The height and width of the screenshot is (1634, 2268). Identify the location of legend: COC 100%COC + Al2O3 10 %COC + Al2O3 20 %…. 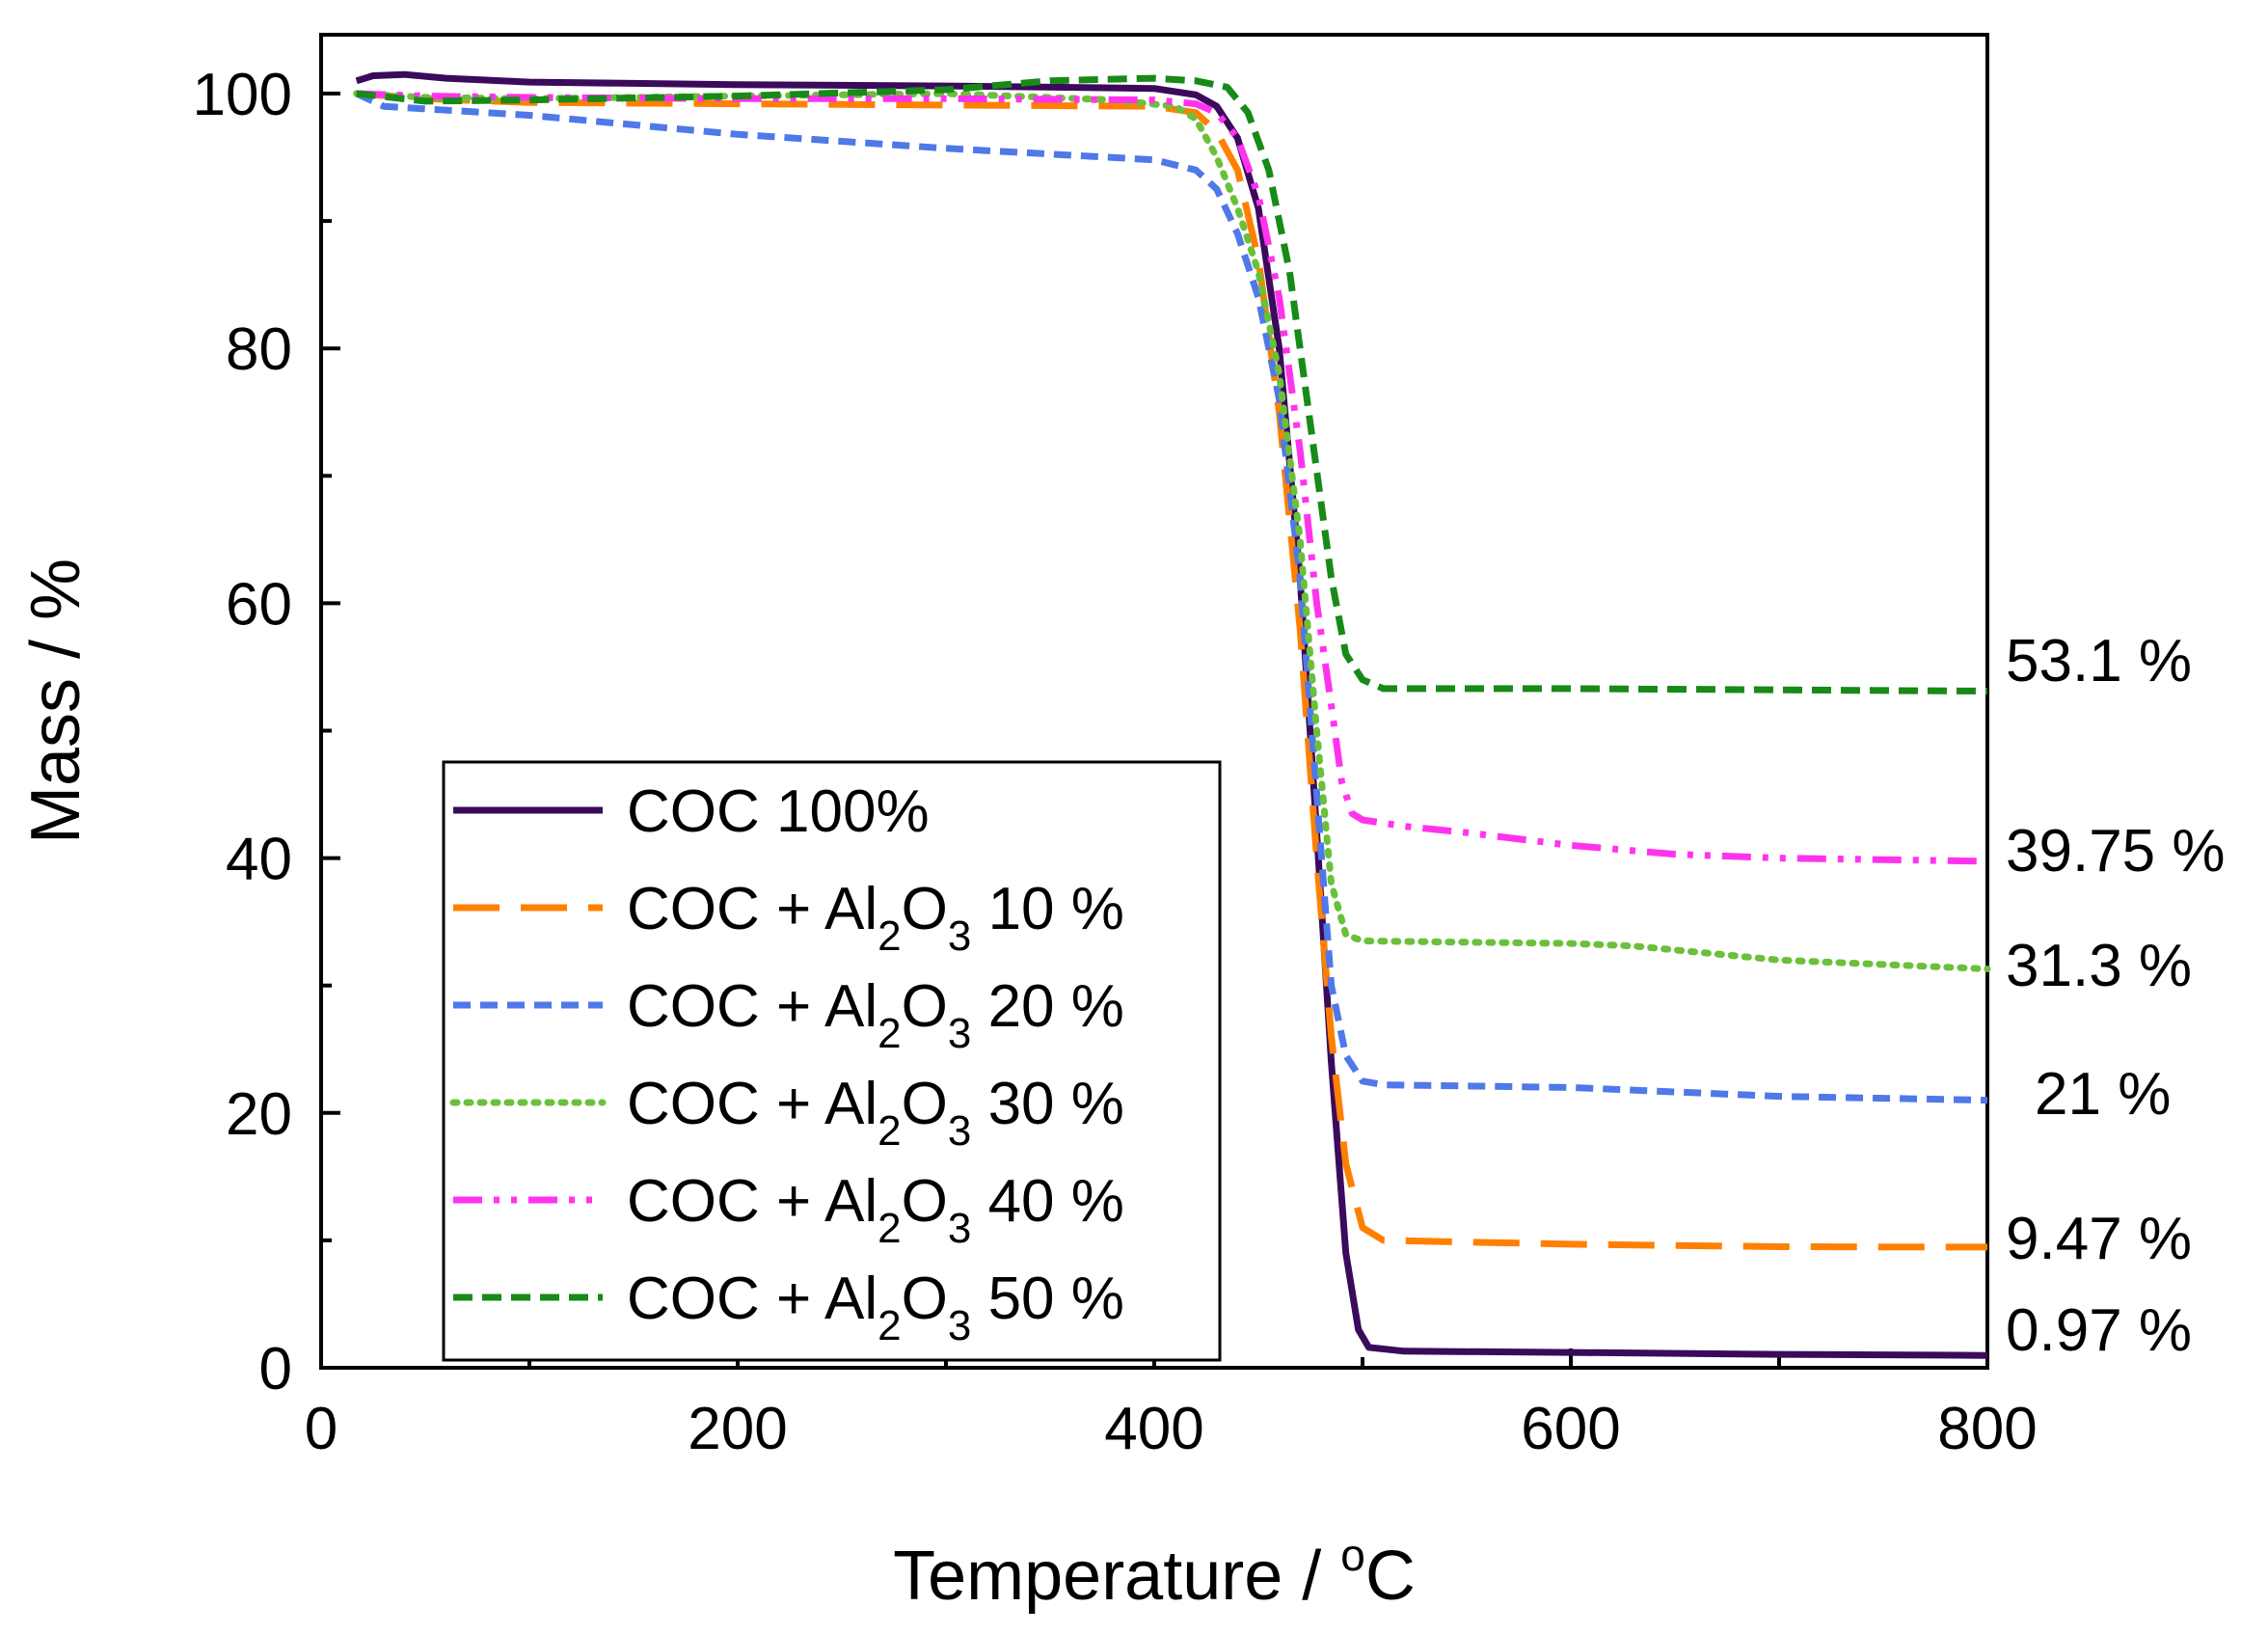
(786, 1063).